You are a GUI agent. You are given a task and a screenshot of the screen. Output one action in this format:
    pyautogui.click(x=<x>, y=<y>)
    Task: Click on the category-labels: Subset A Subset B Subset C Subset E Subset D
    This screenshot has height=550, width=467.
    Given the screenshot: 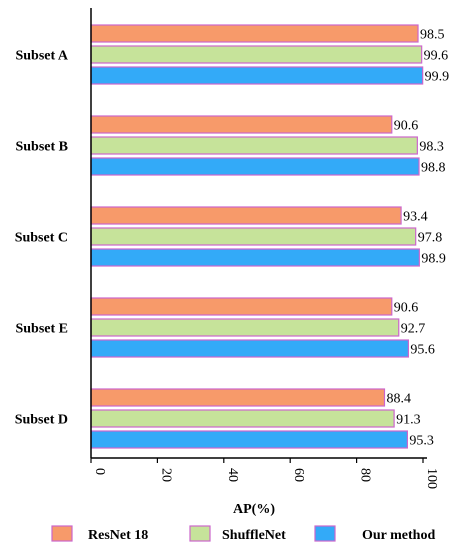 What is the action you would take?
    pyautogui.click(x=42, y=238)
    